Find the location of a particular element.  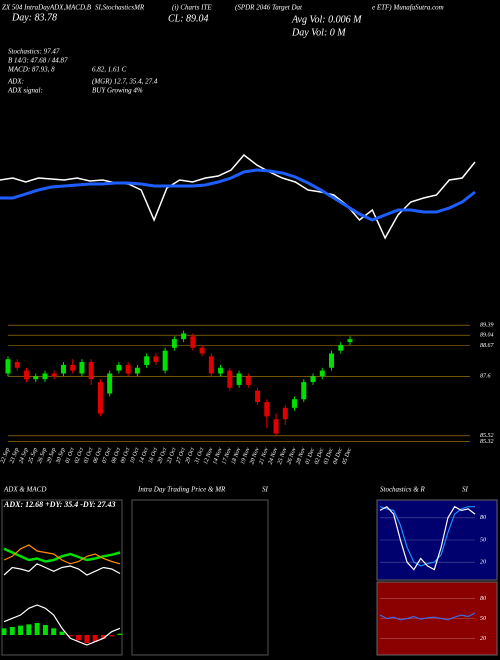

header-text: ADX: is located at coordinates (15, 82).